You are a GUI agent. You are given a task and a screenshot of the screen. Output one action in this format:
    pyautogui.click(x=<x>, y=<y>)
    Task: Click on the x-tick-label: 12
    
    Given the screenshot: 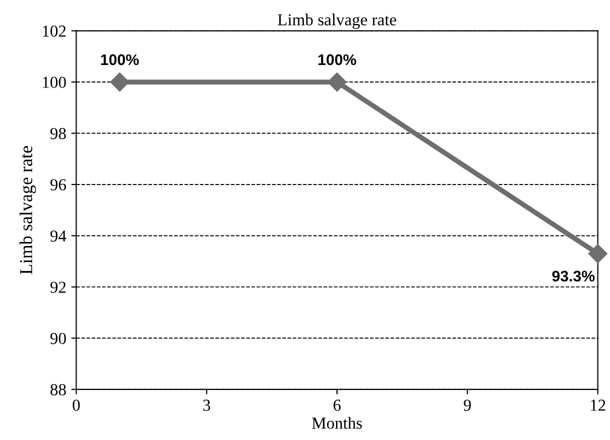 What is the action you would take?
    pyautogui.click(x=598, y=405)
    